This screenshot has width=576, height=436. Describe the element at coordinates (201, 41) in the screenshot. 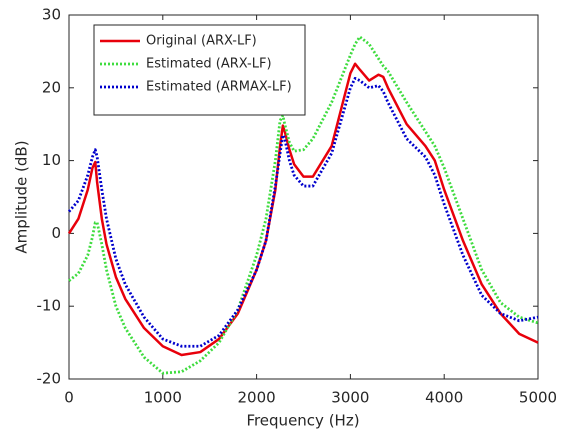

I see `legend-label: Original (ARX-LF)` at that location.